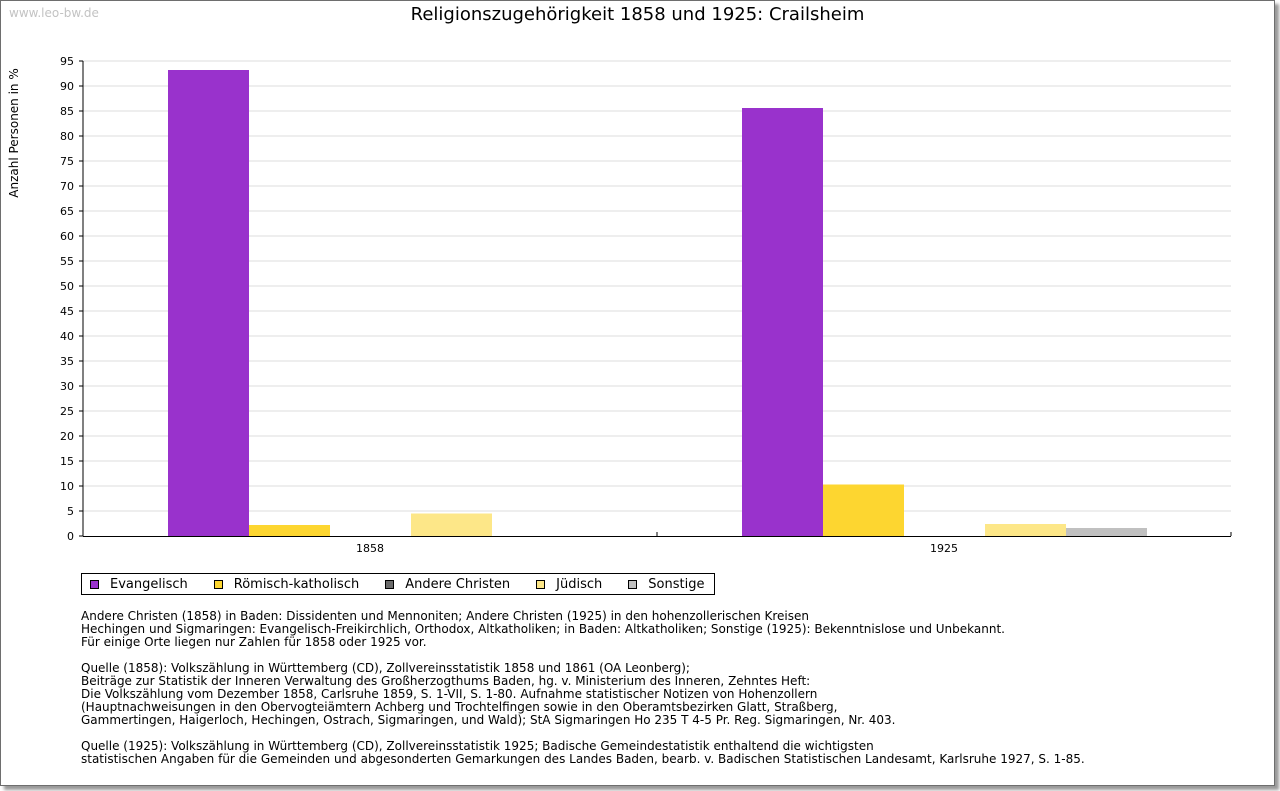 Image resolution: width=1280 pixels, height=791 pixels. Describe the element at coordinates (67, 186) in the screenshot. I see `y-tick-label: 70` at that location.